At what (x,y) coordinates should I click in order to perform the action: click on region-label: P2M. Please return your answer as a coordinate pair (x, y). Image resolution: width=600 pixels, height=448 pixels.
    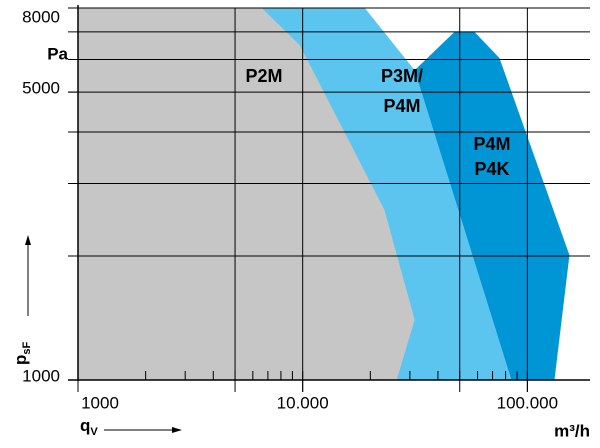
    Looking at the image, I should click on (263, 76).